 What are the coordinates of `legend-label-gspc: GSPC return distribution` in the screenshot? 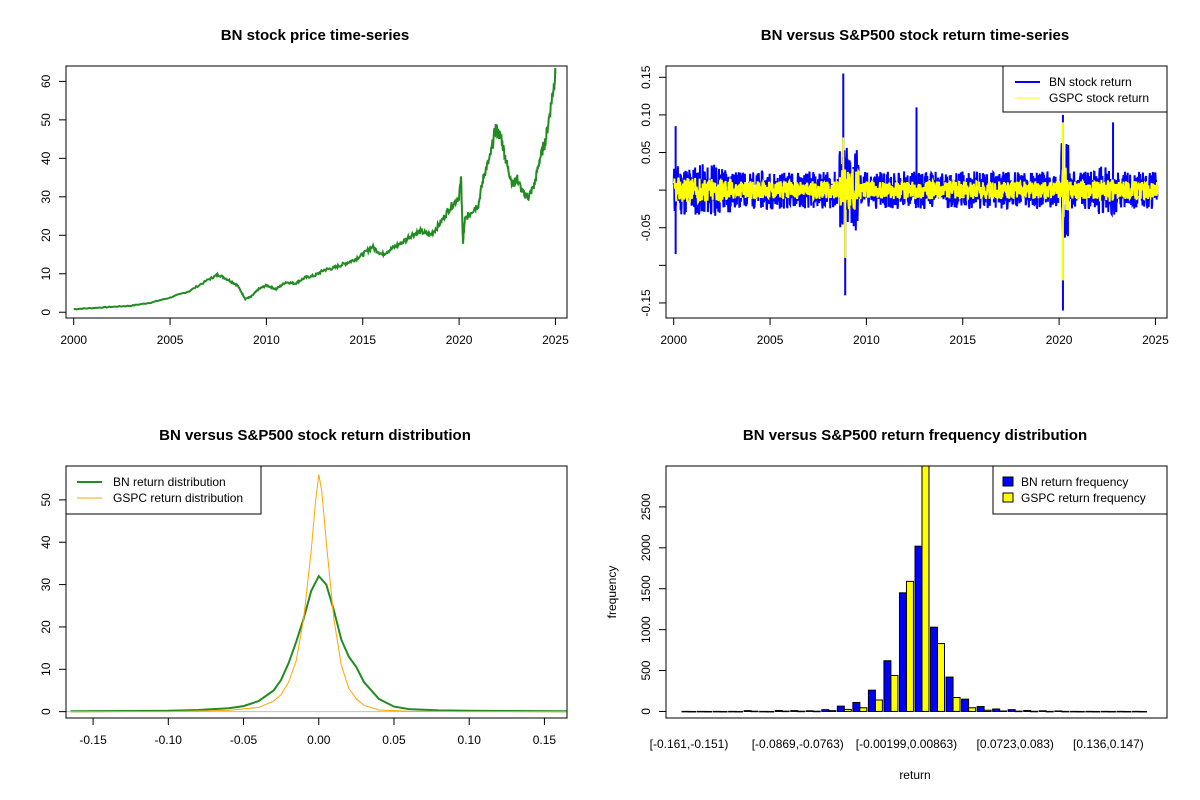 It's located at (178, 498).